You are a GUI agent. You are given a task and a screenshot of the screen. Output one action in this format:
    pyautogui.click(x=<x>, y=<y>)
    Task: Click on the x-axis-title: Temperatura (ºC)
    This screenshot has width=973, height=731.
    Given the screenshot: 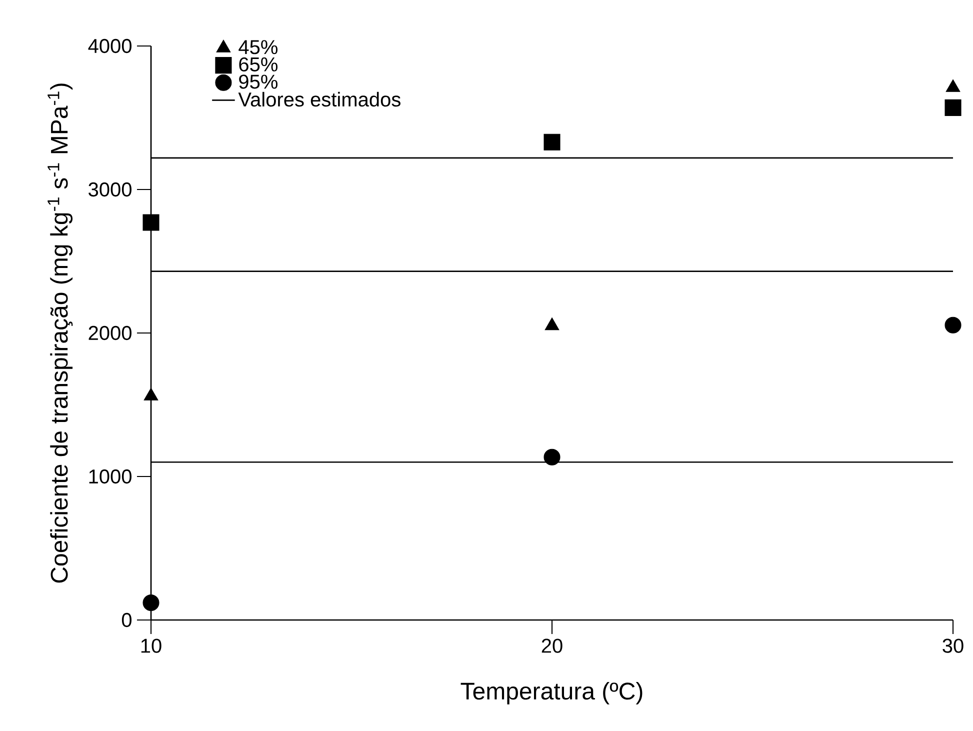 What is the action you would take?
    pyautogui.click(x=551, y=693)
    